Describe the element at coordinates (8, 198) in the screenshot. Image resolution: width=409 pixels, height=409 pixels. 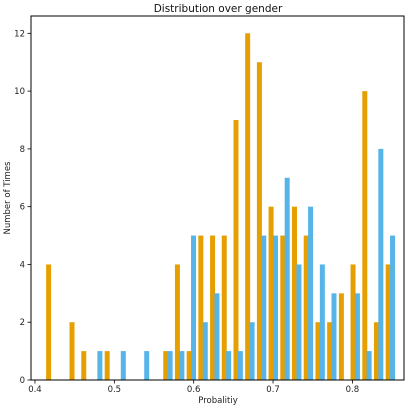
I see `y-axis-label: Number of Times` at that location.